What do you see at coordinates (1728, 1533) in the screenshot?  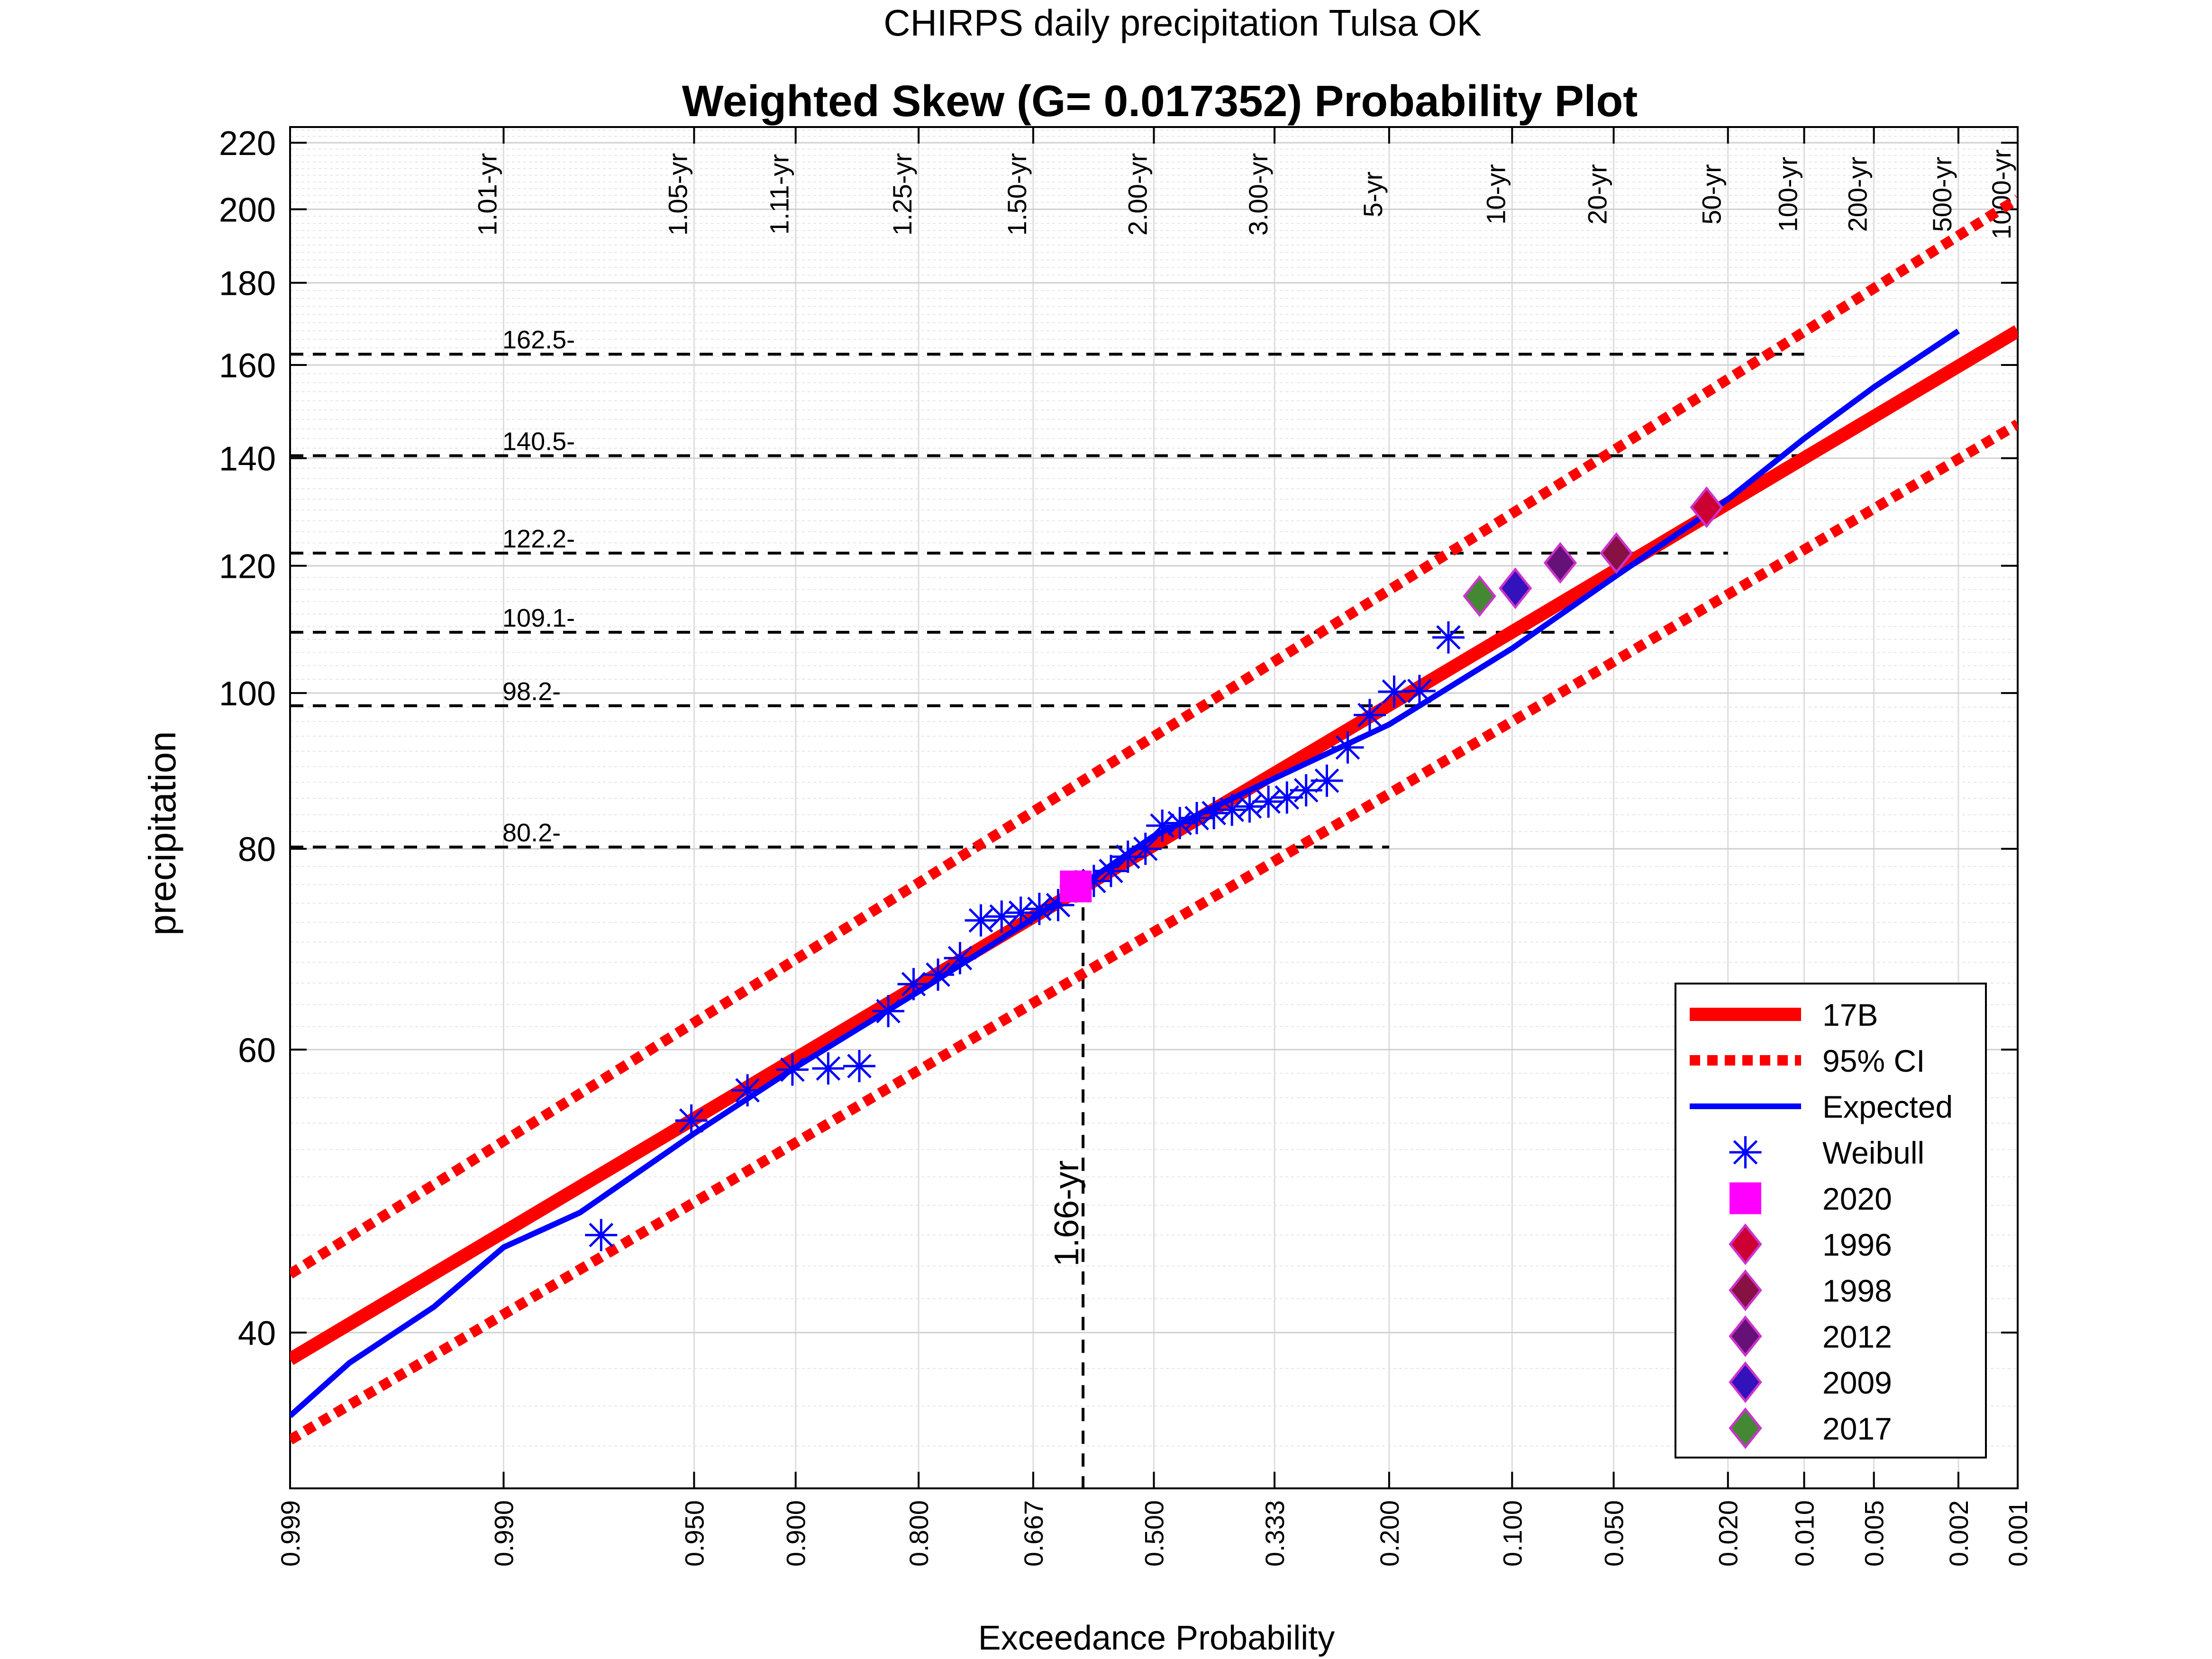 I see `x-tick-label: 0.020` at bounding box center [1728, 1533].